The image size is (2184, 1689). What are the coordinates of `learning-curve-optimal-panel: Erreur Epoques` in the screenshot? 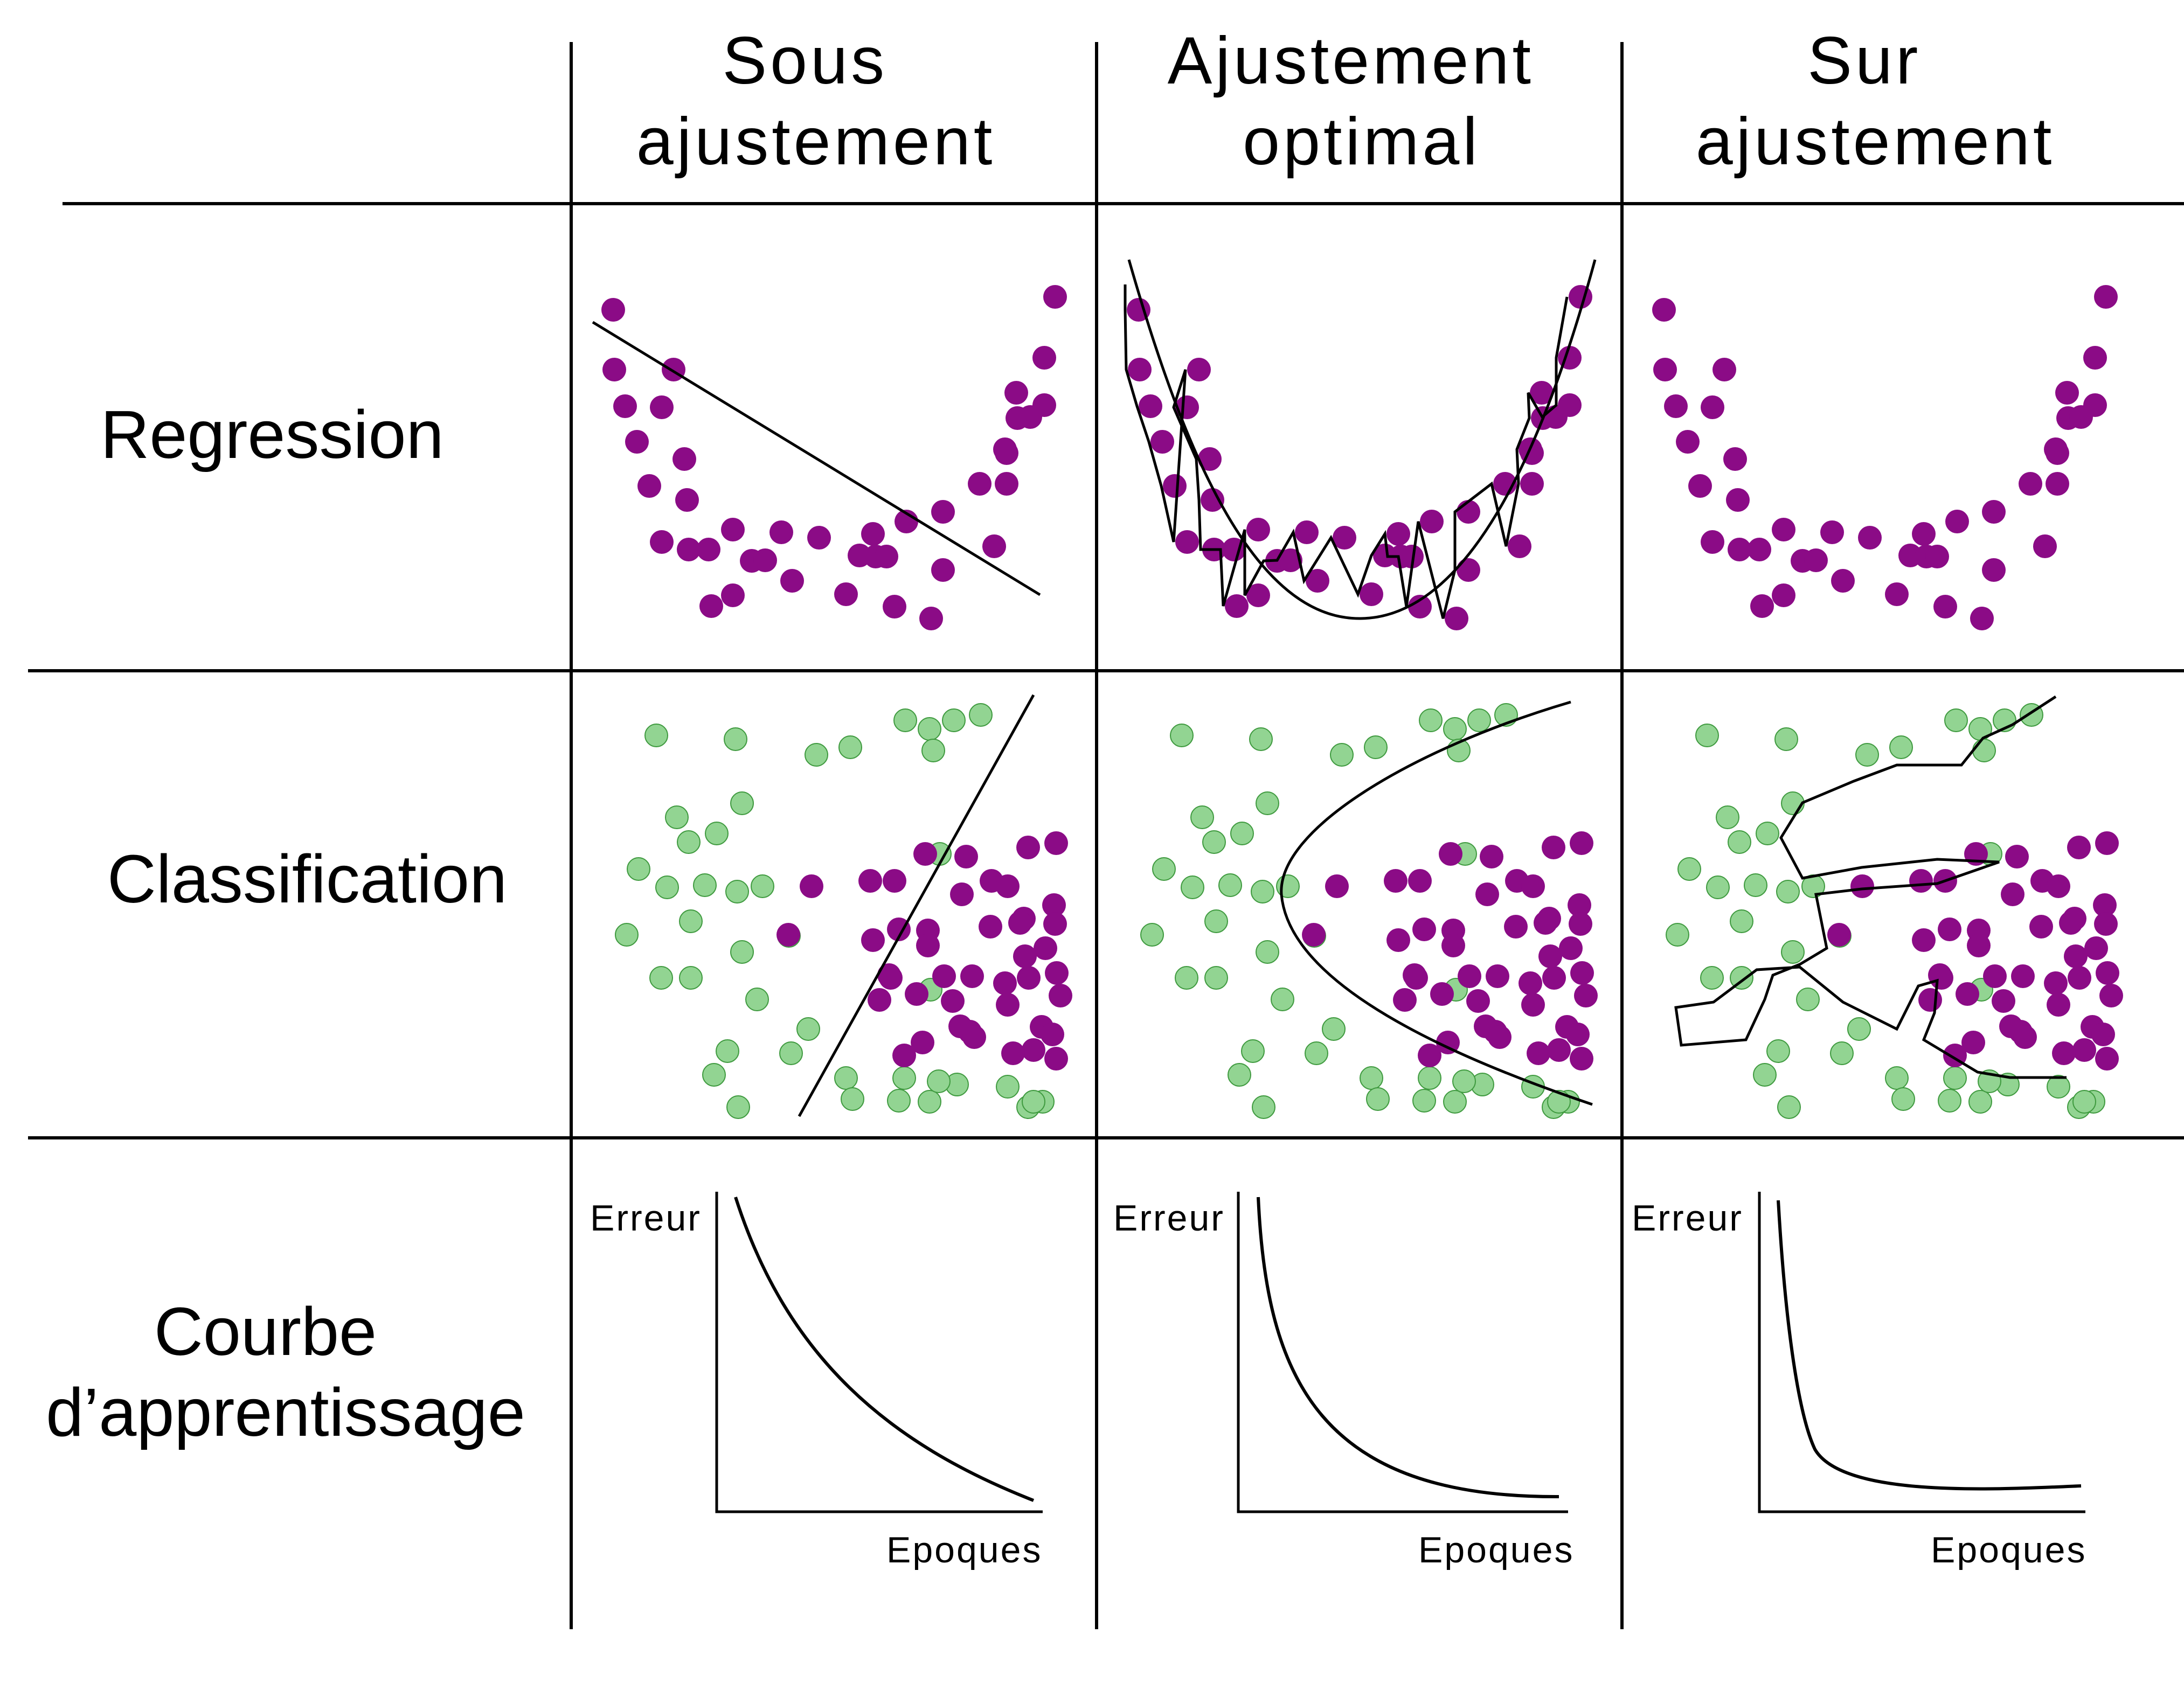 It's located at (1343, 1381).